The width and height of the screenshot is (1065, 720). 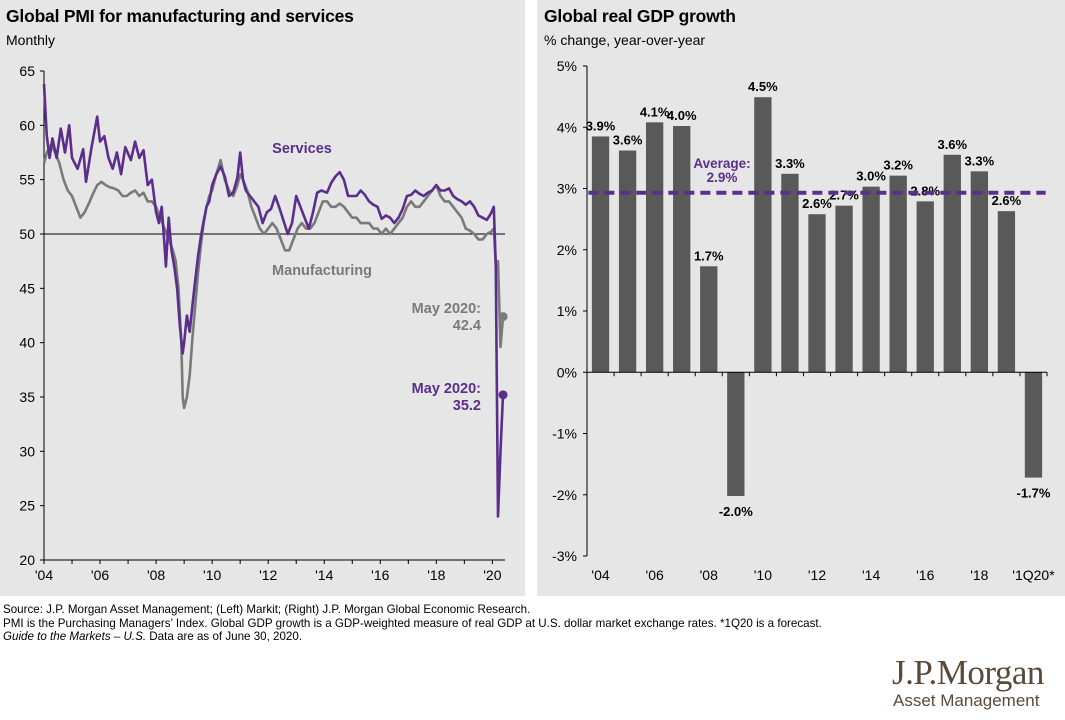 I want to click on pmi-y-tick-label: 50, so click(x=27, y=234).